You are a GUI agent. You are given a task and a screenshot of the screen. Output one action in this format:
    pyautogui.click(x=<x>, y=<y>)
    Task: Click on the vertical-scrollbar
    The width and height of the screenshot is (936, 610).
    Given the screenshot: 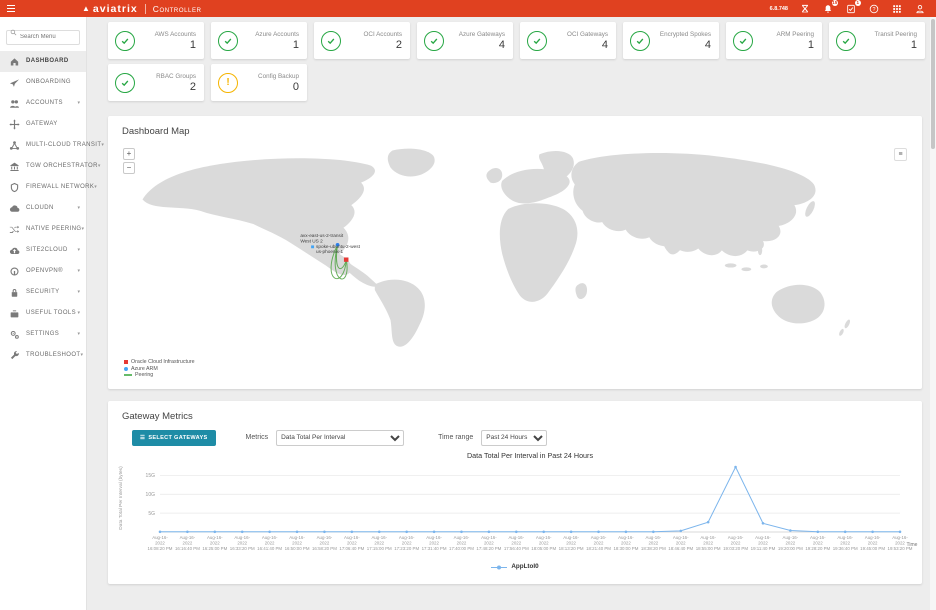 What is the action you would take?
    pyautogui.click(x=933, y=313)
    